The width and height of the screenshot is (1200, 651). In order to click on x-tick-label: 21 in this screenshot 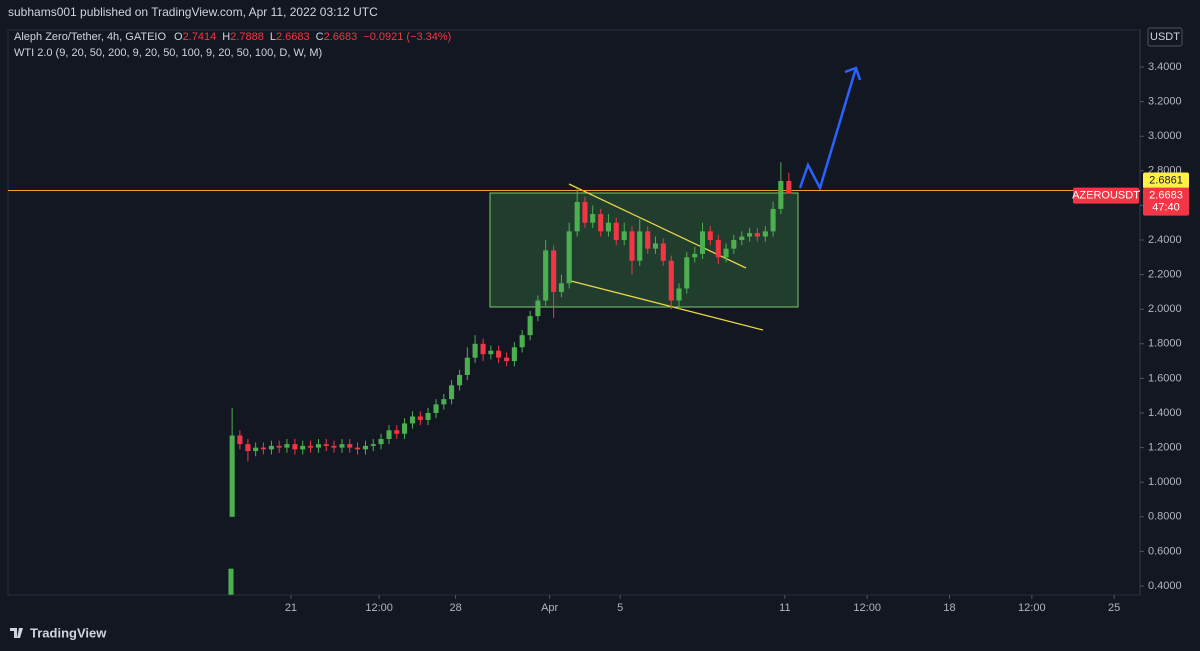, I will do `click(291, 608)`.